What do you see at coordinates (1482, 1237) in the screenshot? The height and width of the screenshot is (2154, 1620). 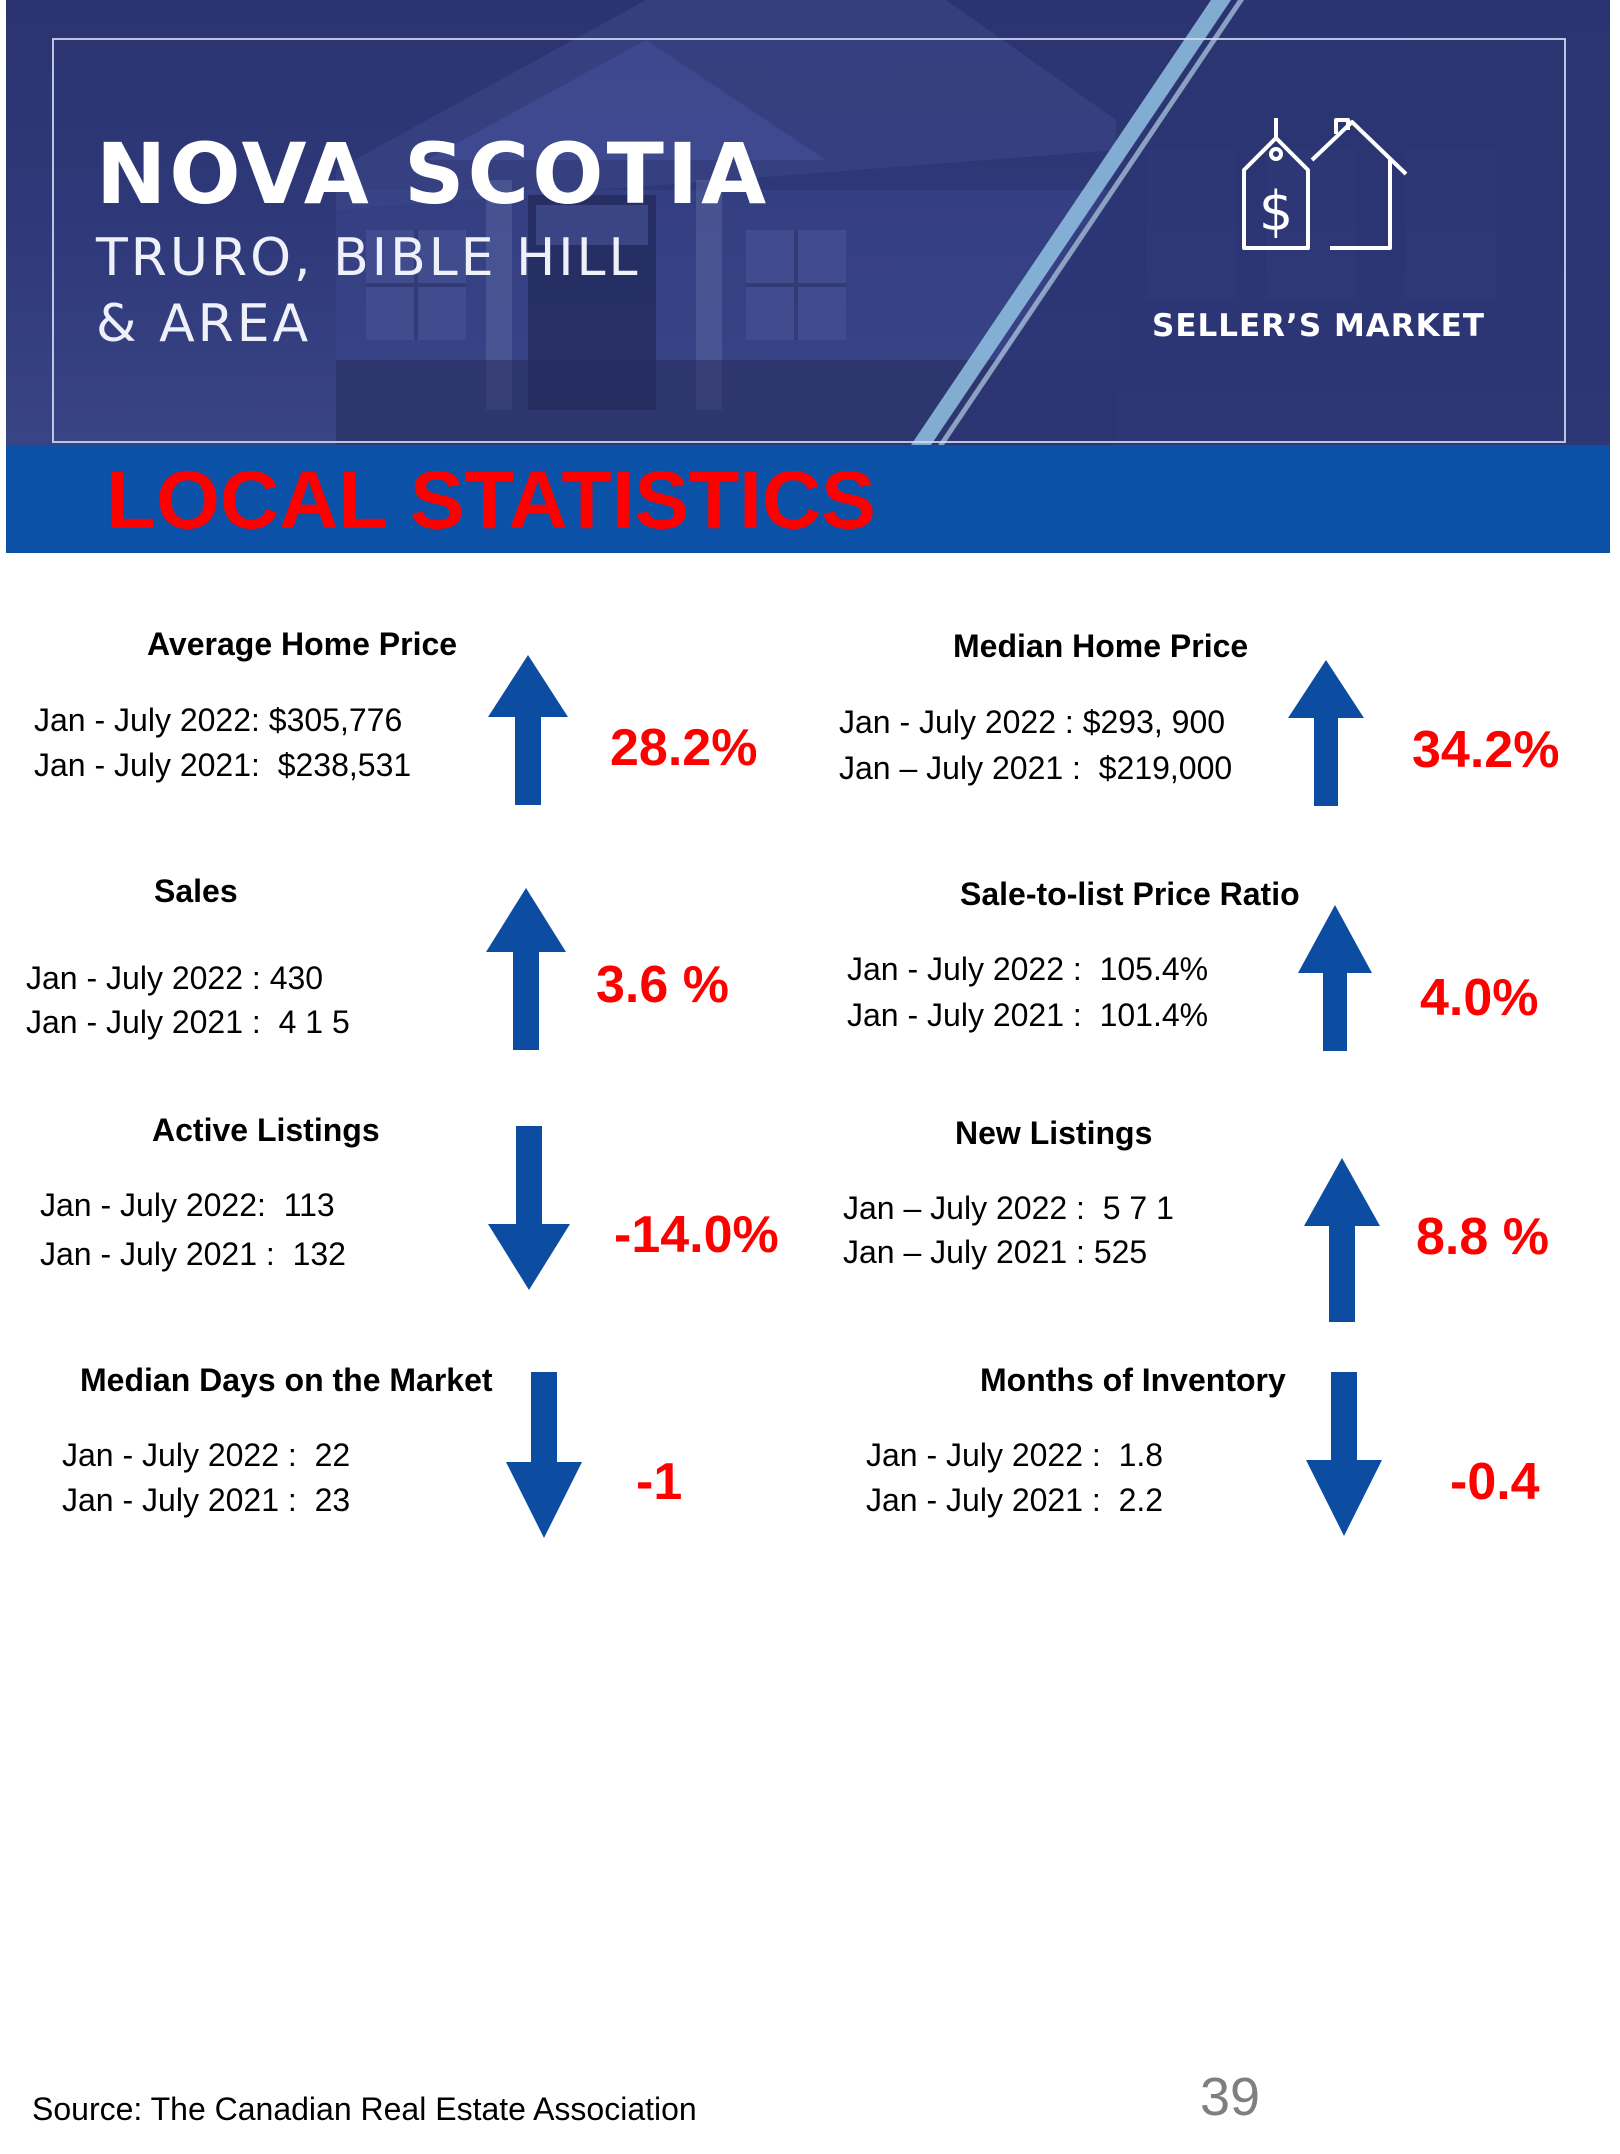 I see `stat-change-new-listings: 8.8 %` at bounding box center [1482, 1237].